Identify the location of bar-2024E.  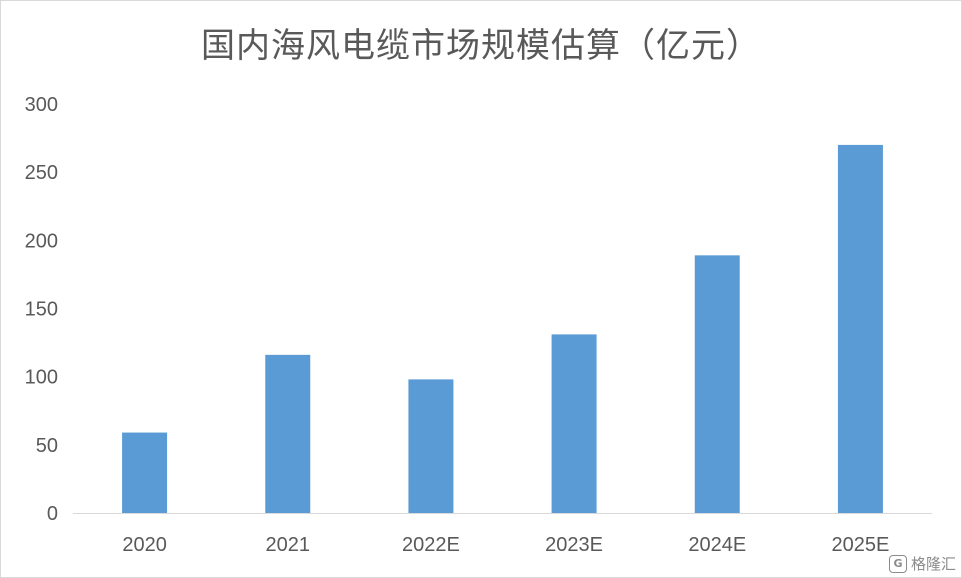
(717, 384).